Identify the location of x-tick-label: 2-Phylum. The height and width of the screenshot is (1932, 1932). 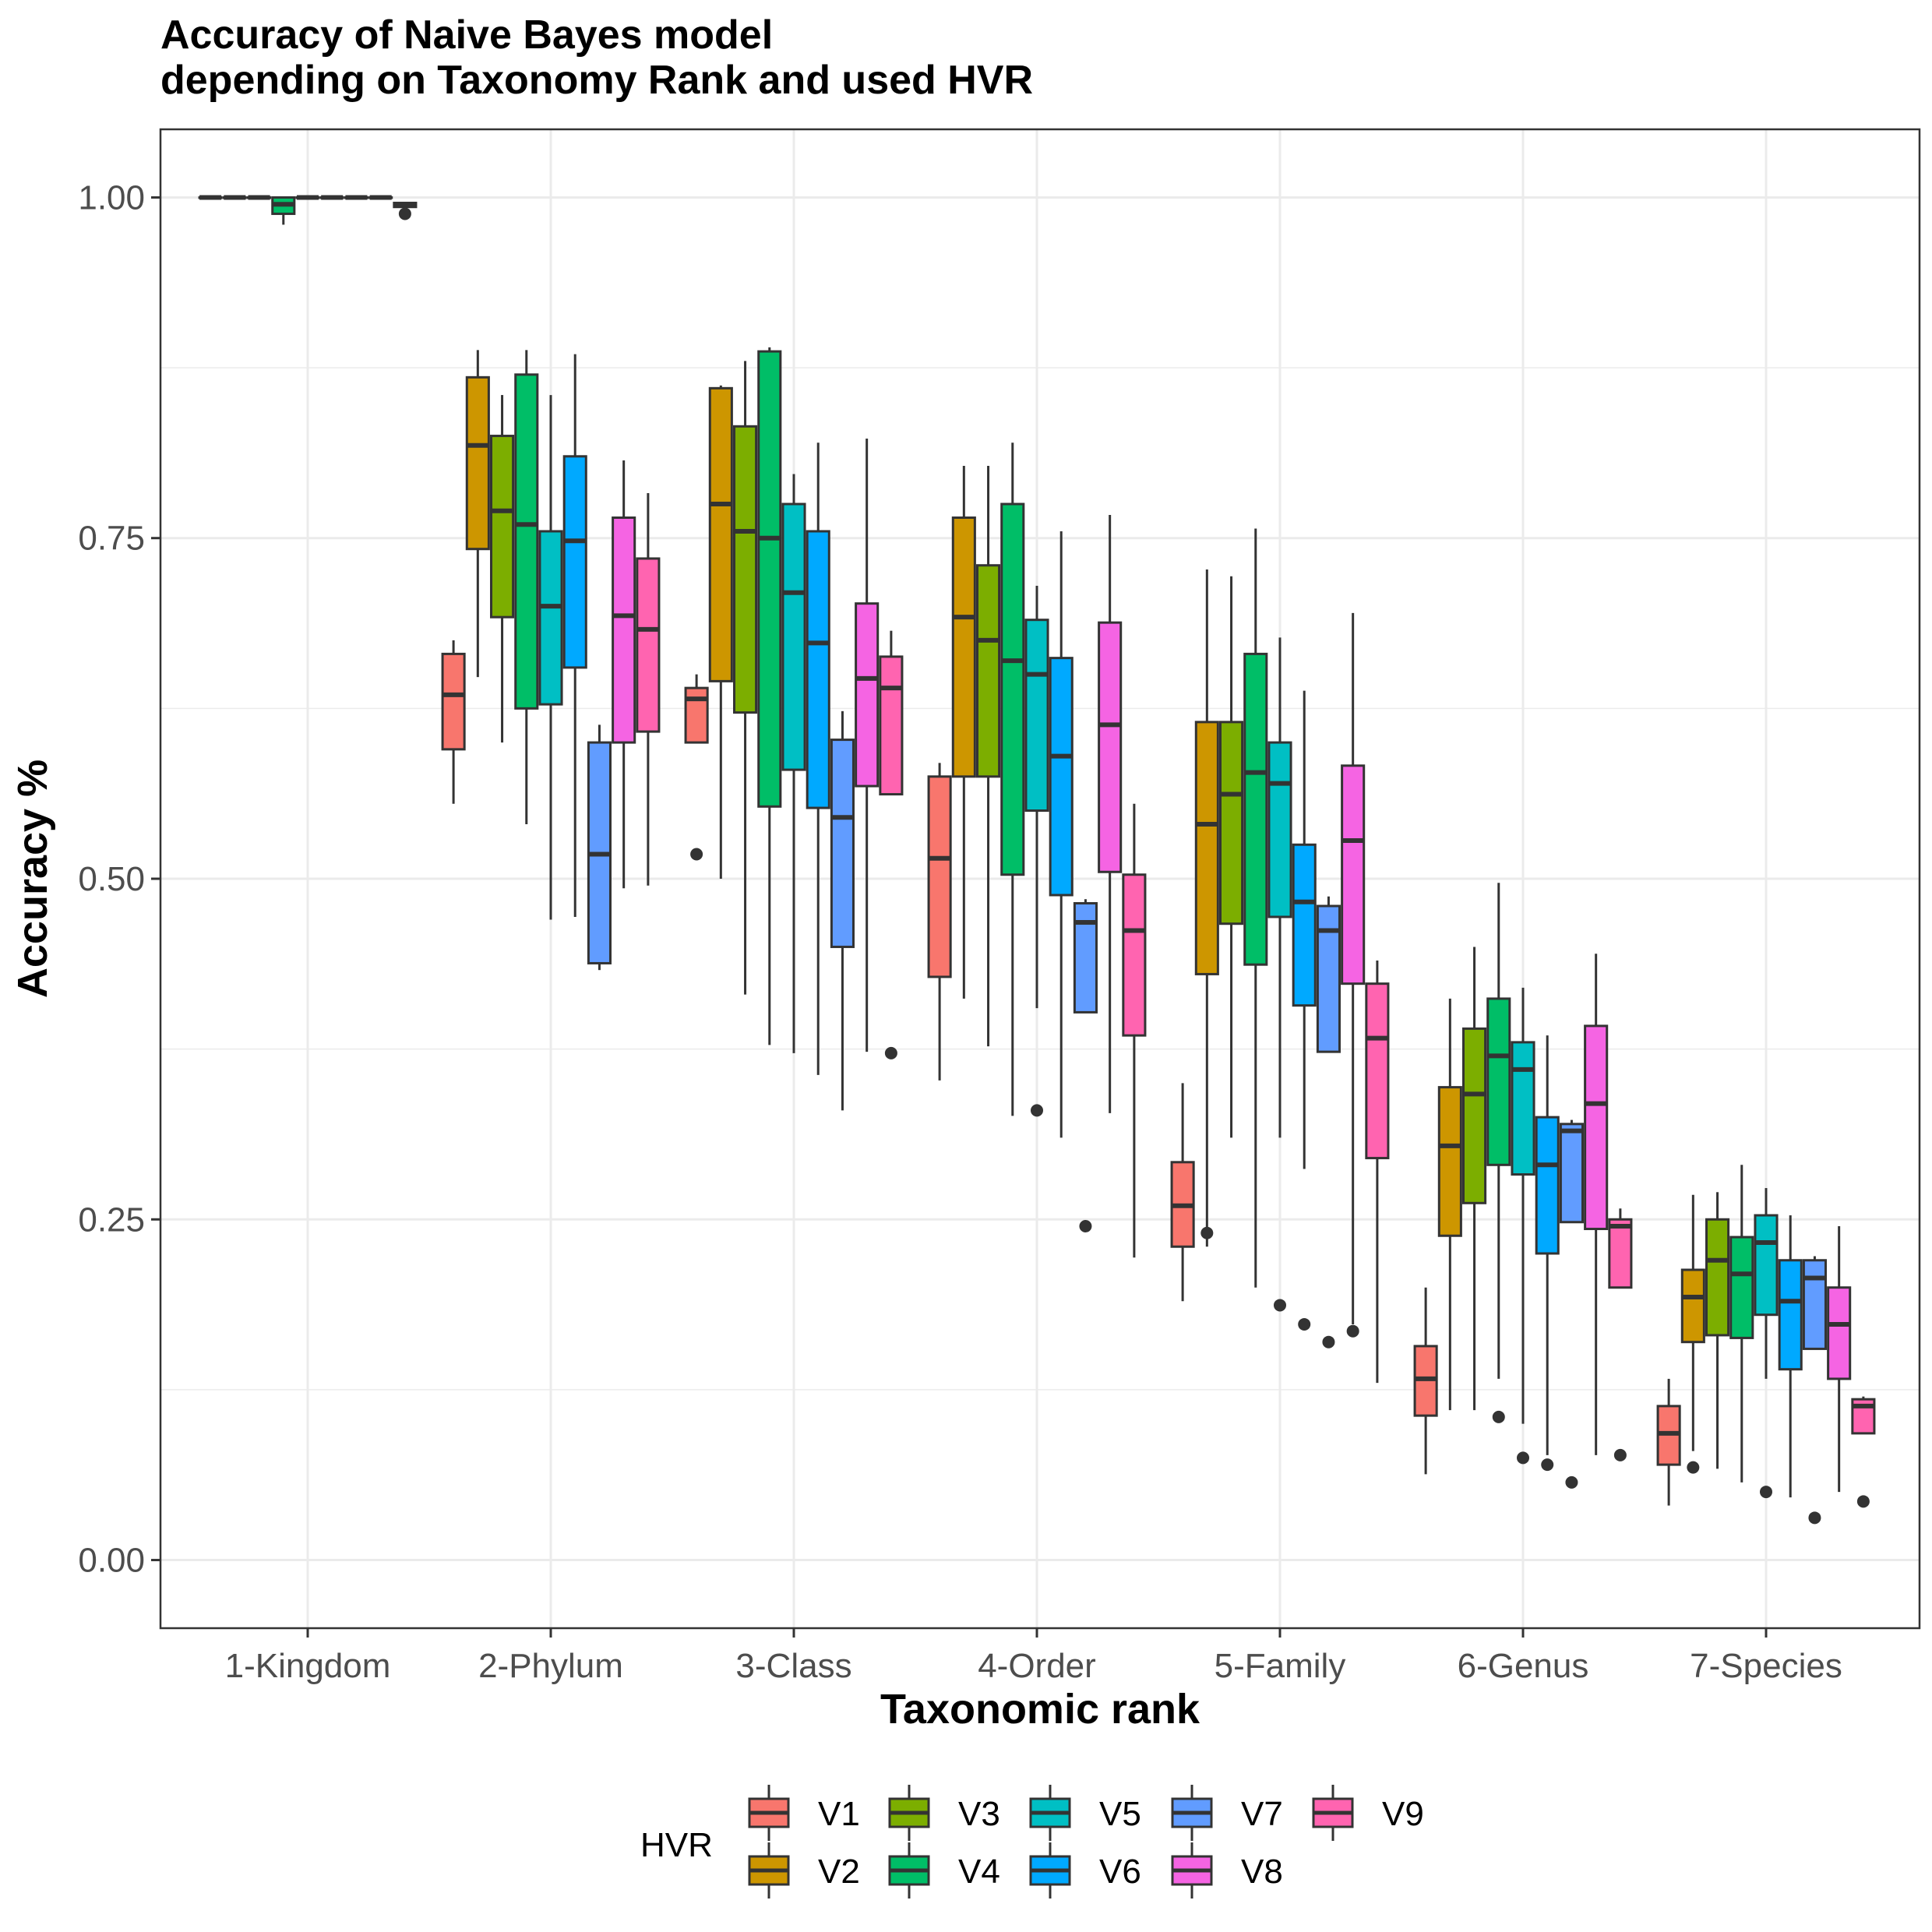
(551, 1666).